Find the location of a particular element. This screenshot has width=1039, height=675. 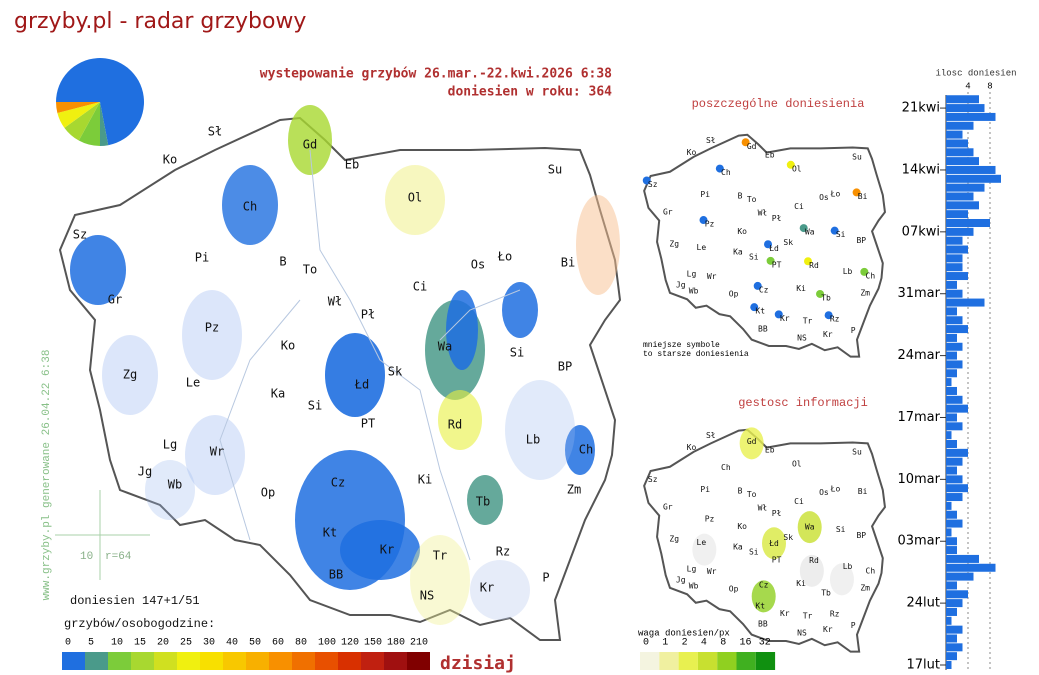

map-label: Pł is located at coordinates (777, 218).